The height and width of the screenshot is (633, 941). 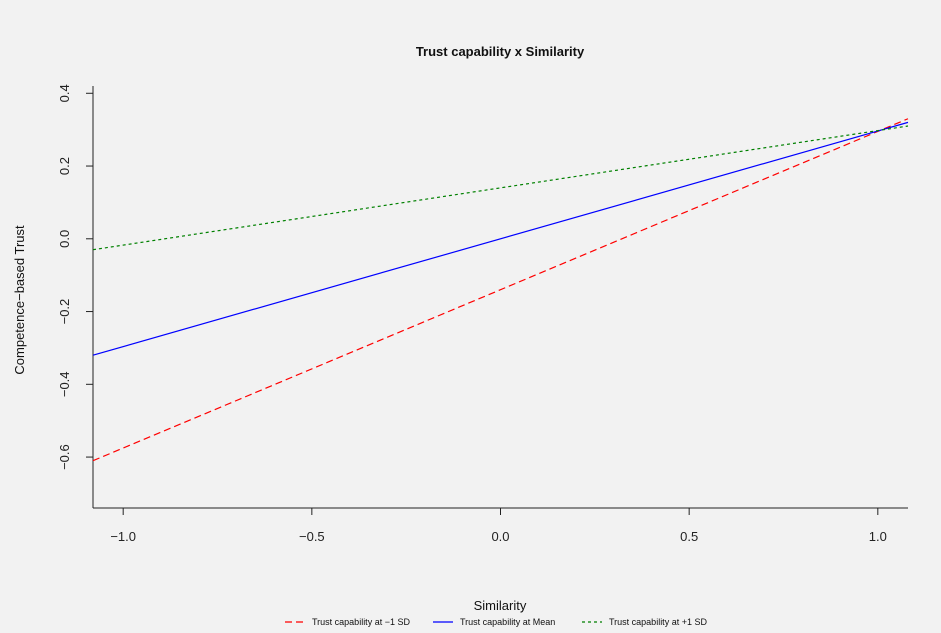 What do you see at coordinates (64, 239) in the screenshot?
I see `y-tick-label: 0.0` at bounding box center [64, 239].